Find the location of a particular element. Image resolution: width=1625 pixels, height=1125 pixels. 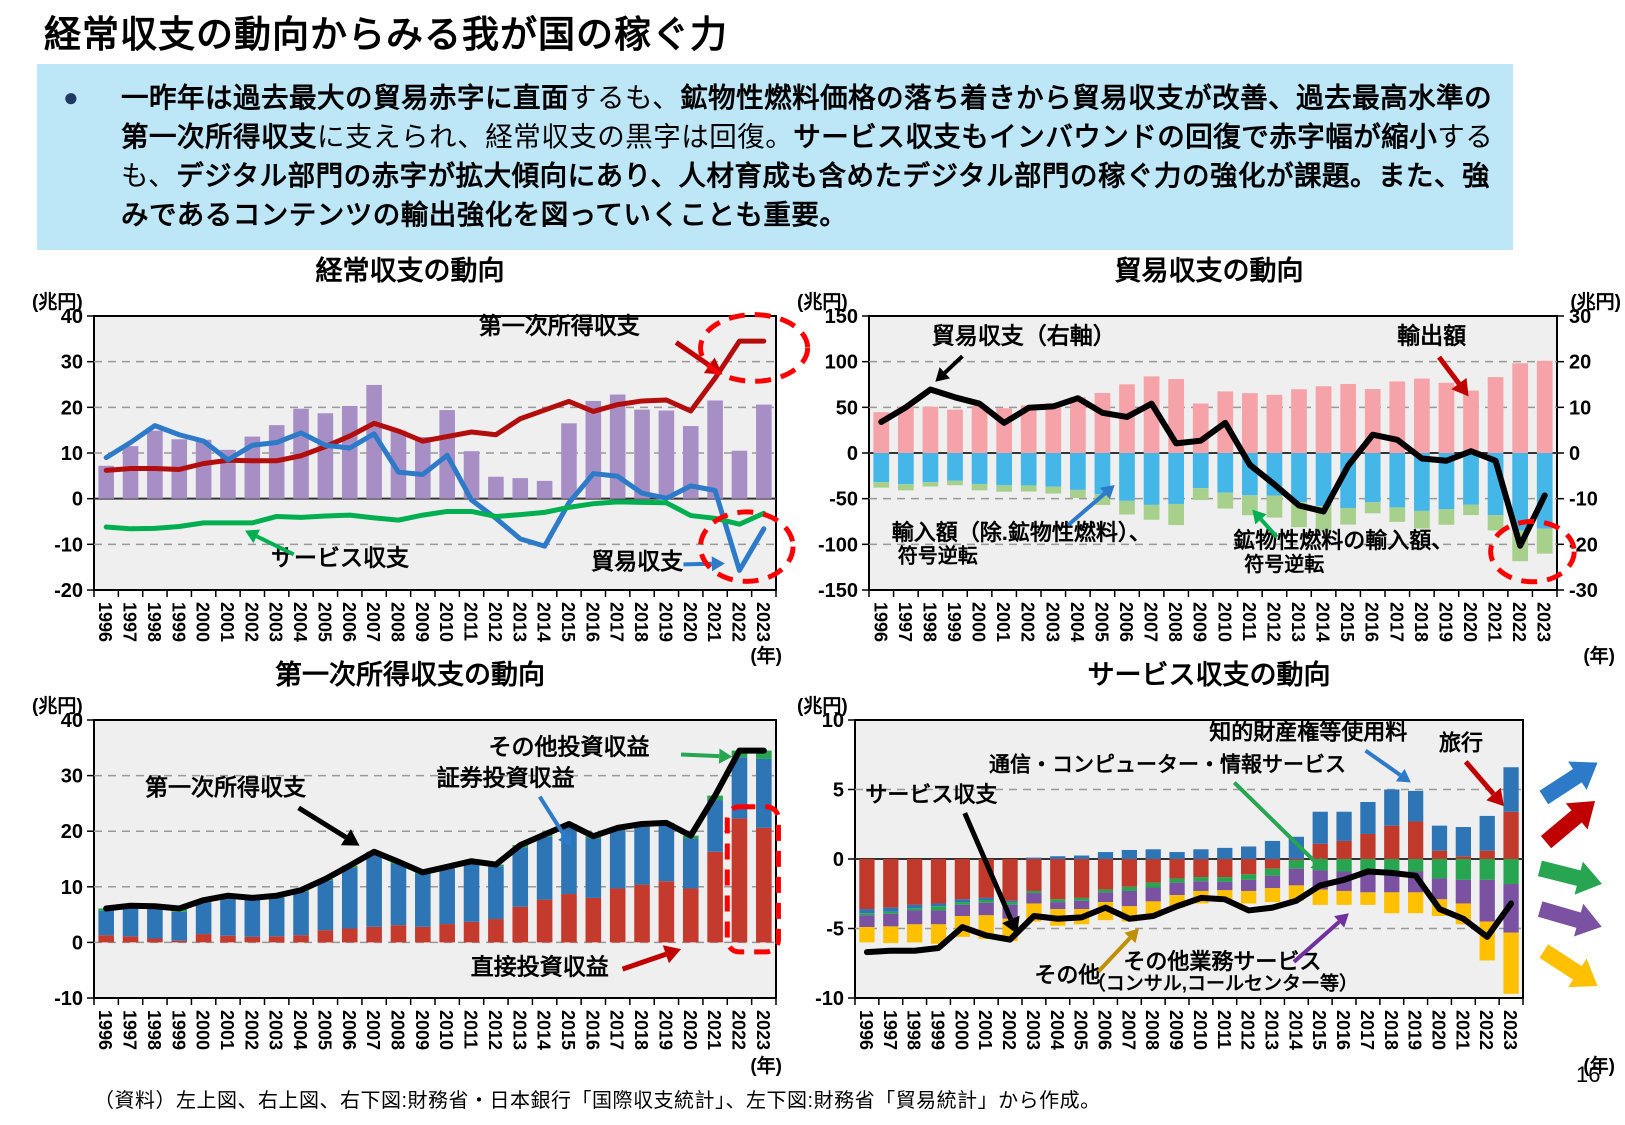

svg-text: 輸入額（除.鉱物性燃料）、 is located at coordinates (1021, 532).